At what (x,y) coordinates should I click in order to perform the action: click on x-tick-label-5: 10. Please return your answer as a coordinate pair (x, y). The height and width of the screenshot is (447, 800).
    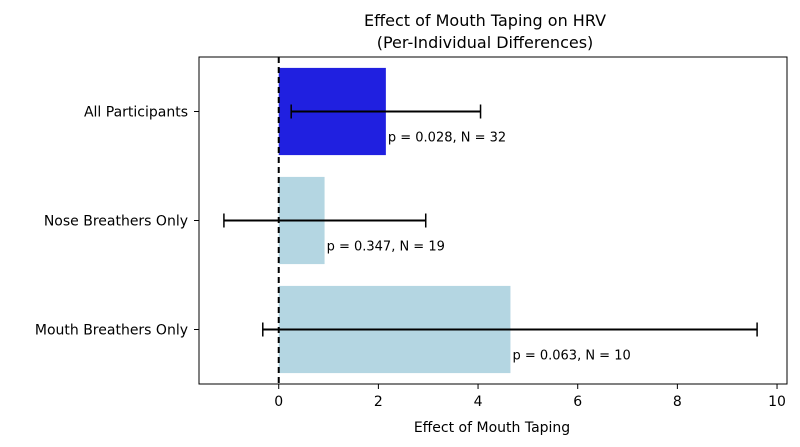
    Looking at the image, I should click on (777, 402).